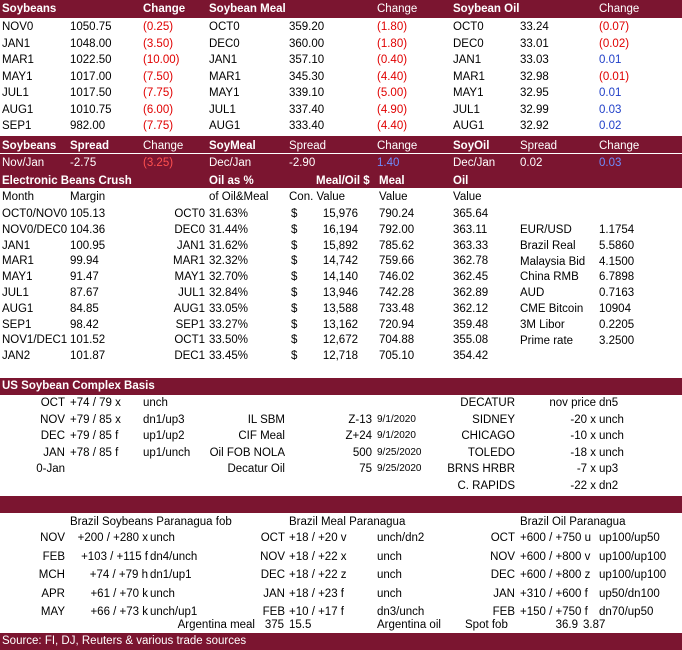  Describe the element at coordinates (341, 153) in the screenshot. I see `spreads-separator` at that location.